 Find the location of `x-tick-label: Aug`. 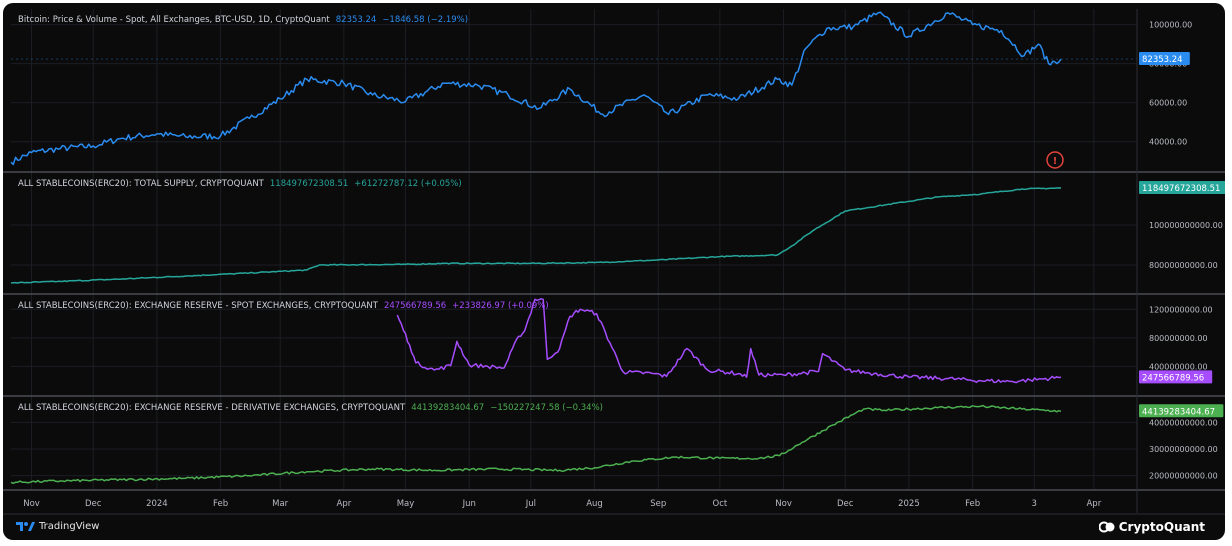

x-tick-label: Aug is located at coordinates (594, 504).